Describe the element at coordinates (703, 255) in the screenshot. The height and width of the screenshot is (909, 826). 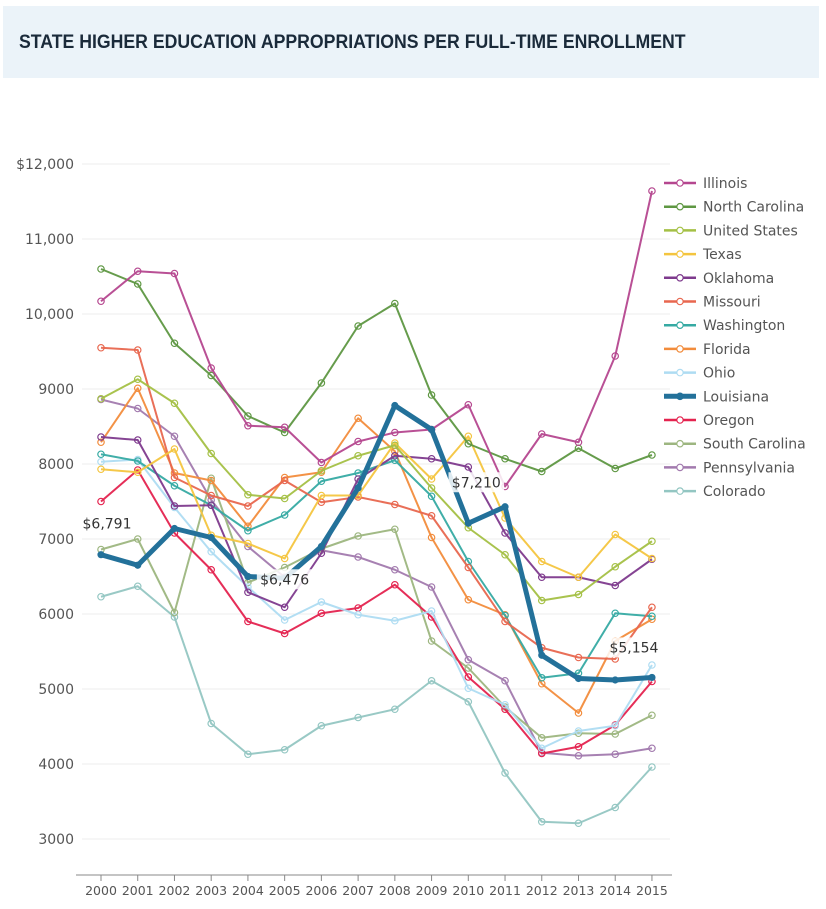
I see `legend-item: Texas` at that location.